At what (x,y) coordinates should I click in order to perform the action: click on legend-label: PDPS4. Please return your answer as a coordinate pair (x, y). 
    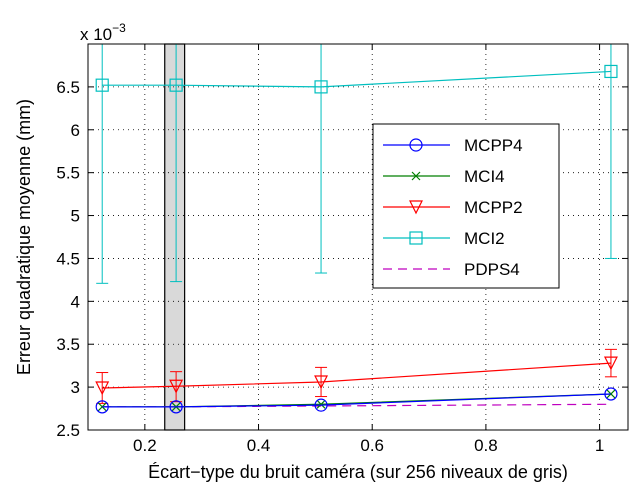
    Looking at the image, I should click on (492, 269).